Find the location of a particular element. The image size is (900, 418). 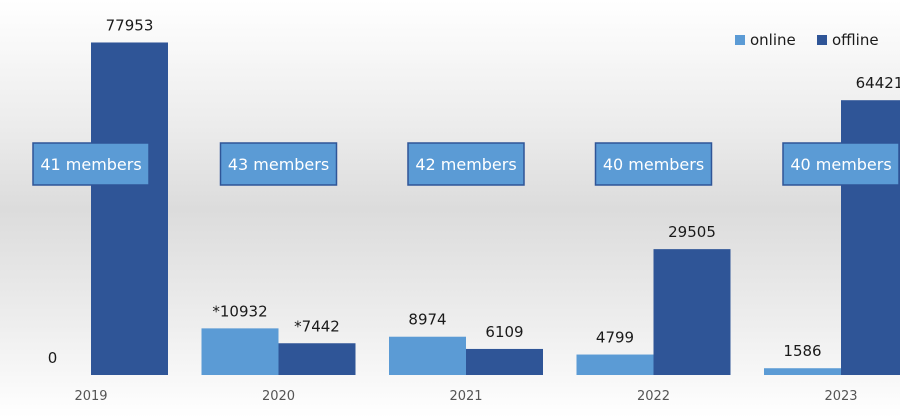

members-label-2019: 41 members is located at coordinates (90, 164).